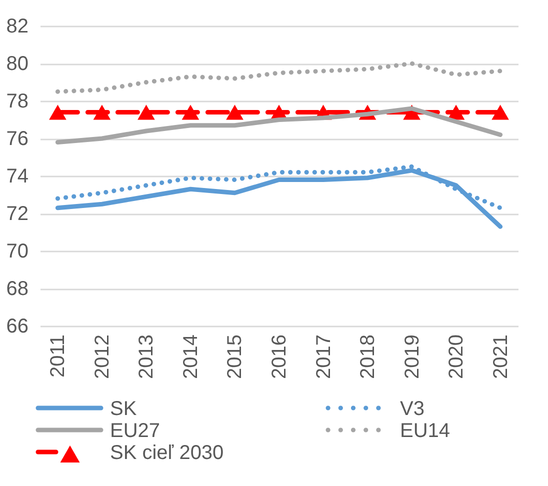 The height and width of the screenshot is (486, 548). I want to click on x-tick-label: 2020, so click(457, 356).